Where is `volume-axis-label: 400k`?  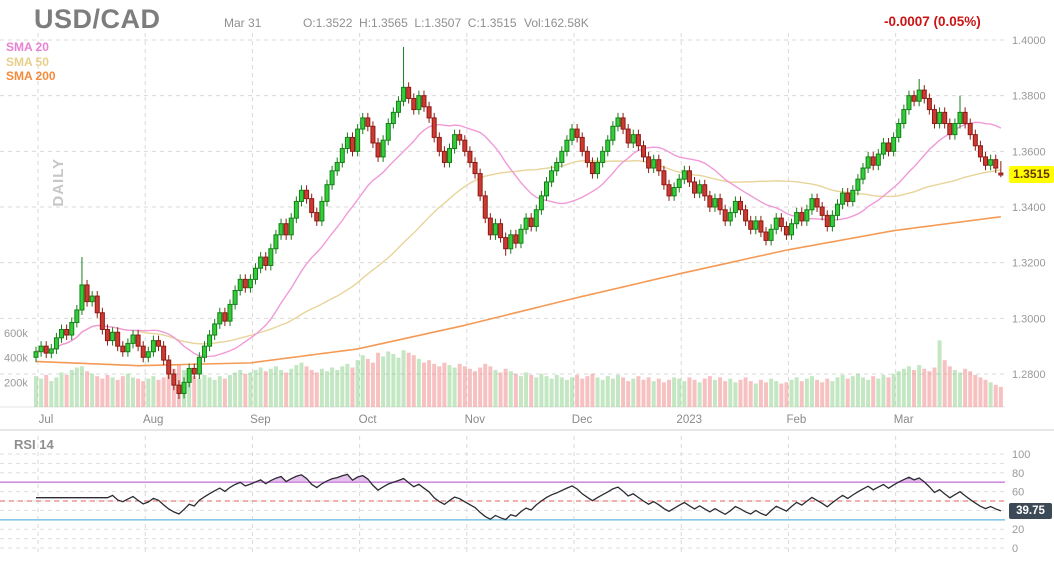
volume-axis-label: 400k is located at coordinates (16, 359).